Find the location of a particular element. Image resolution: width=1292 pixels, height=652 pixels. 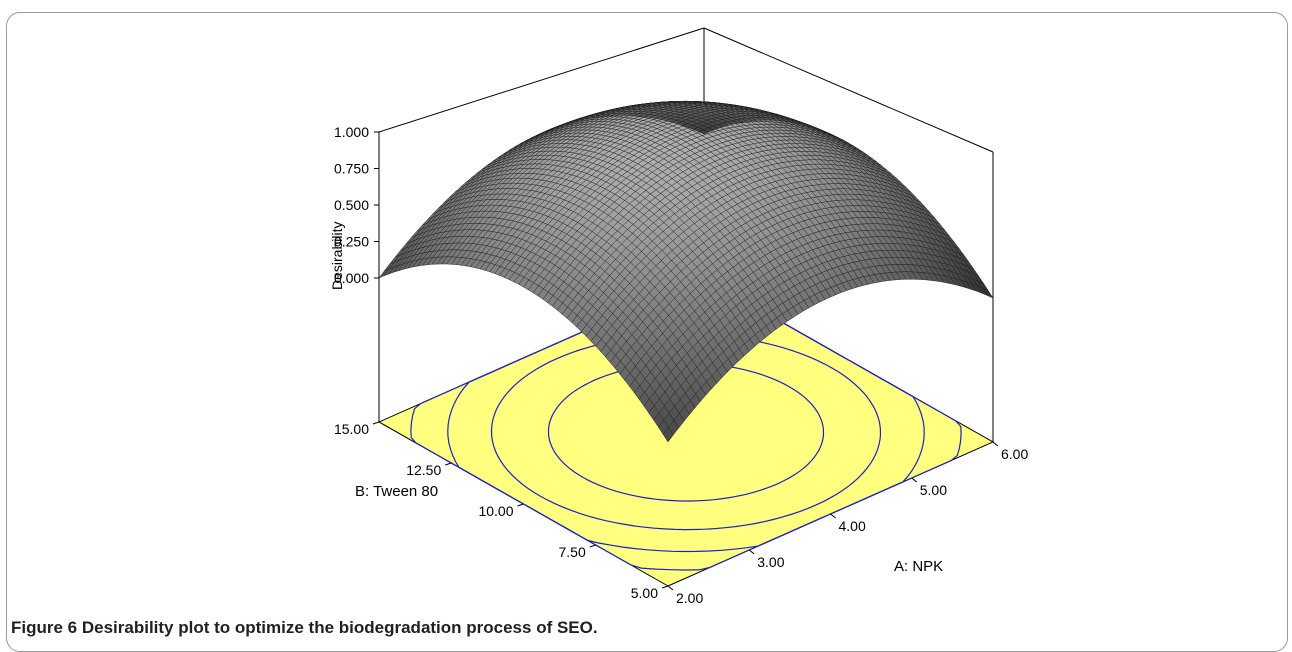

y-tick-label: 10.00 is located at coordinates (495, 511).